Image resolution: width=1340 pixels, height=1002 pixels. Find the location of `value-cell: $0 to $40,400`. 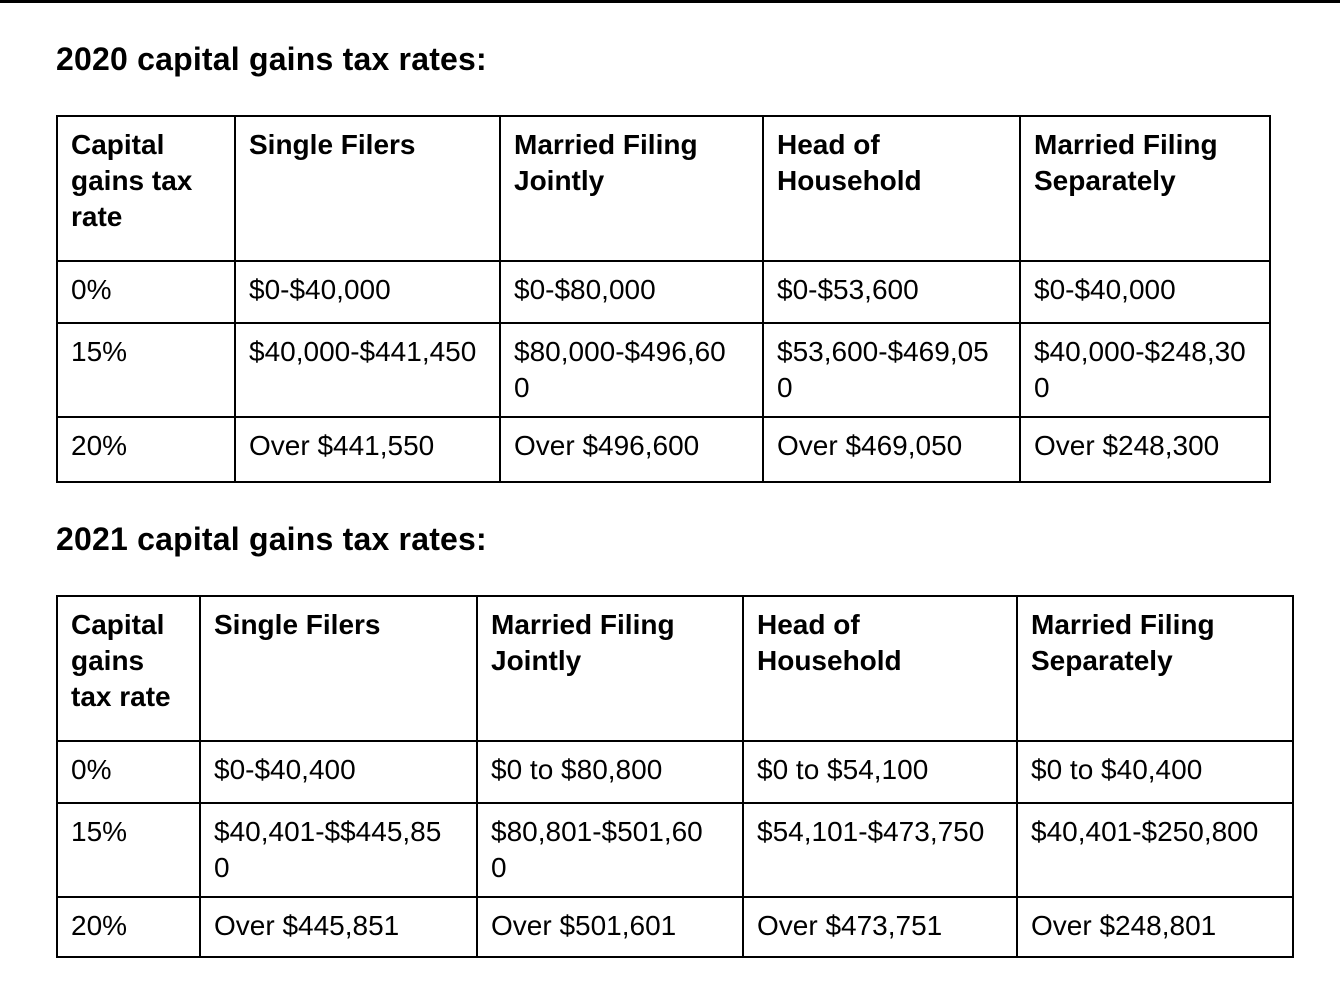

value-cell: $0 to $40,400 is located at coordinates (1155, 772).